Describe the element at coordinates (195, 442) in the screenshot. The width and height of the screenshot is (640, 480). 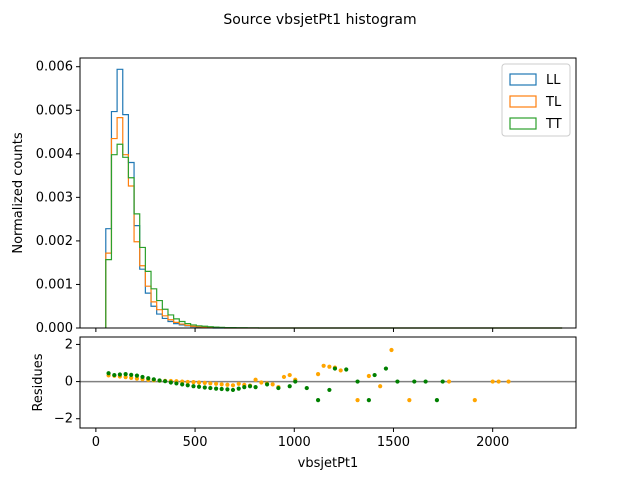
I see `x-tick-label: 500` at that location.